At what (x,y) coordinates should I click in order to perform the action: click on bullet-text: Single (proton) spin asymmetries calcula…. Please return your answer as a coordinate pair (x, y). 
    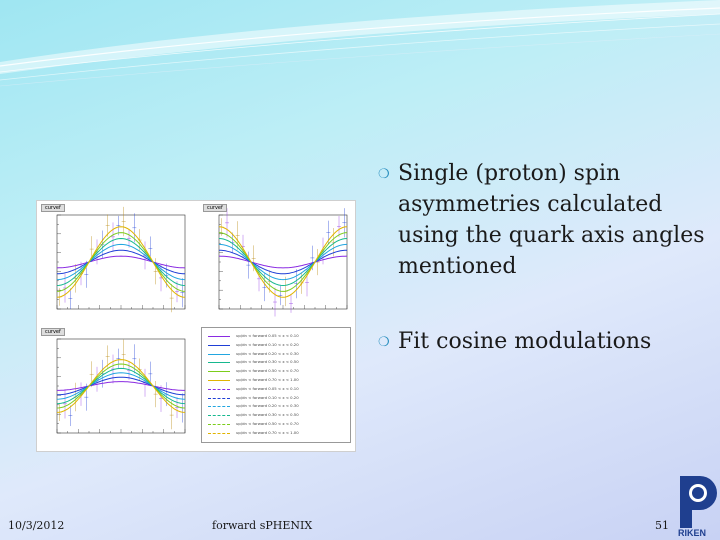
    Looking at the image, I should click on (551, 220).